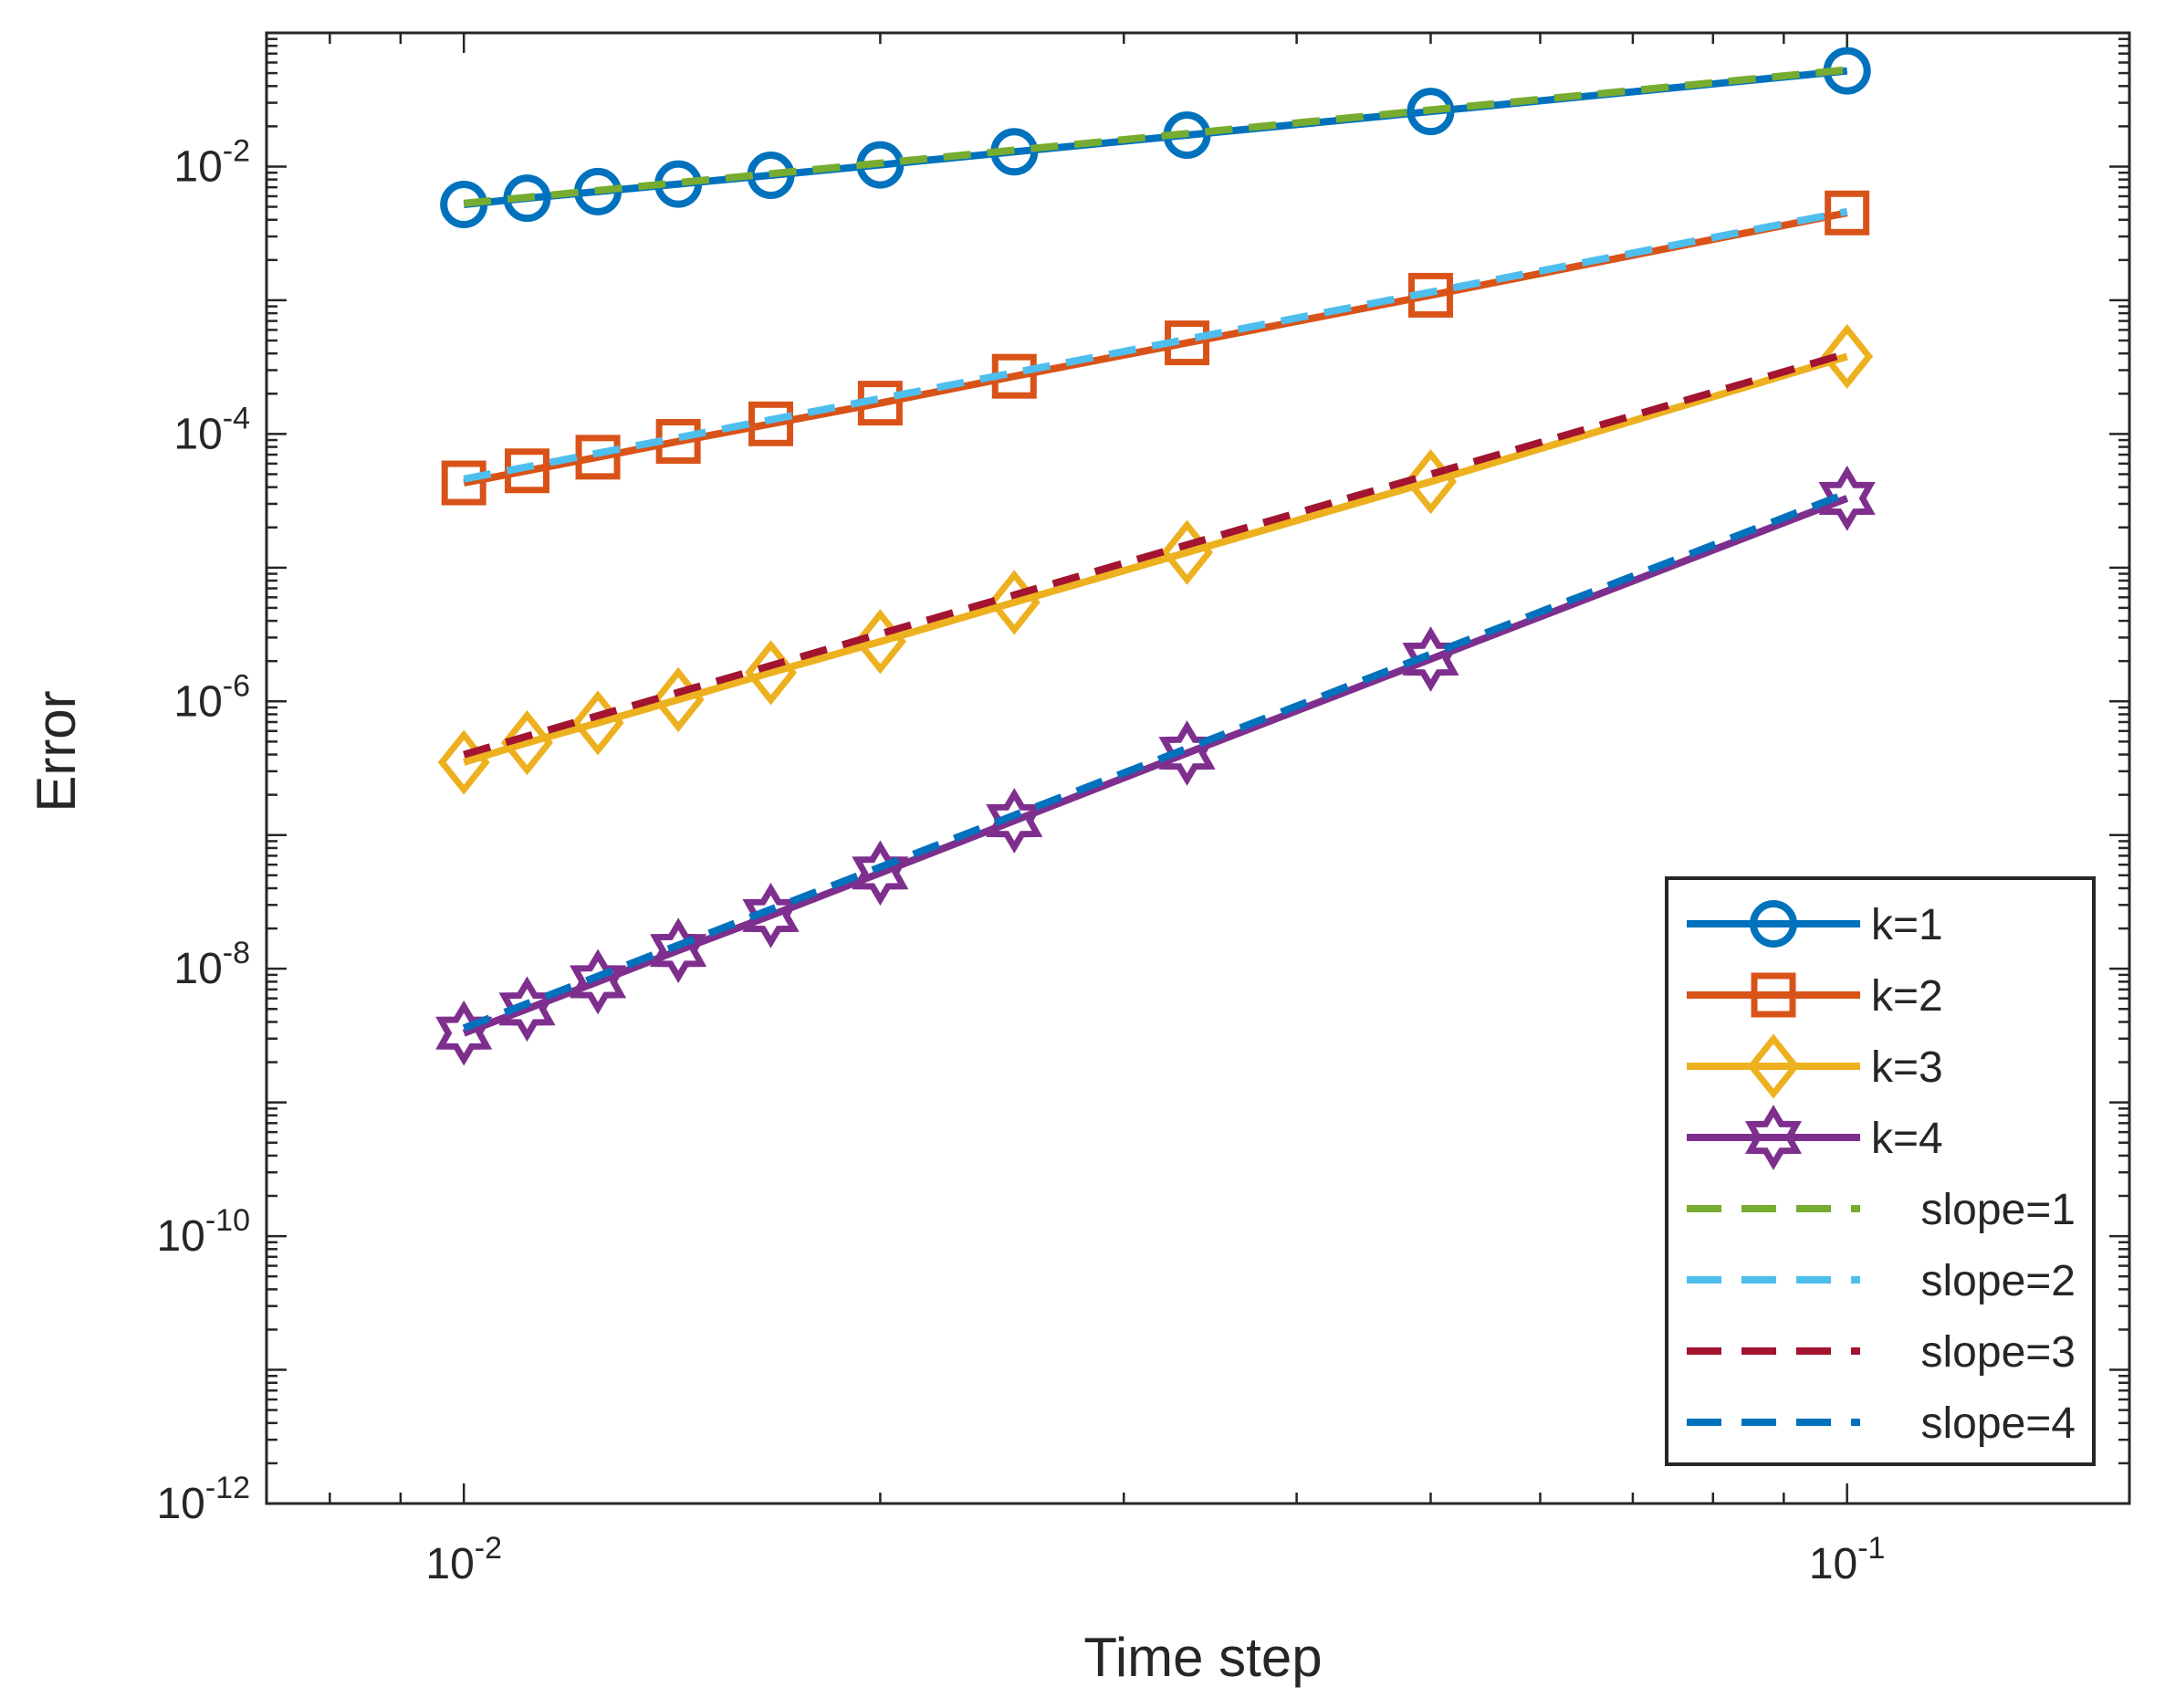 The width and height of the screenshot is (2165, 1708). What do you see at coordinates (1907, 1067) in the screenshot?
I see `legend-label: k=3` at bounding box center [1907, 1067].